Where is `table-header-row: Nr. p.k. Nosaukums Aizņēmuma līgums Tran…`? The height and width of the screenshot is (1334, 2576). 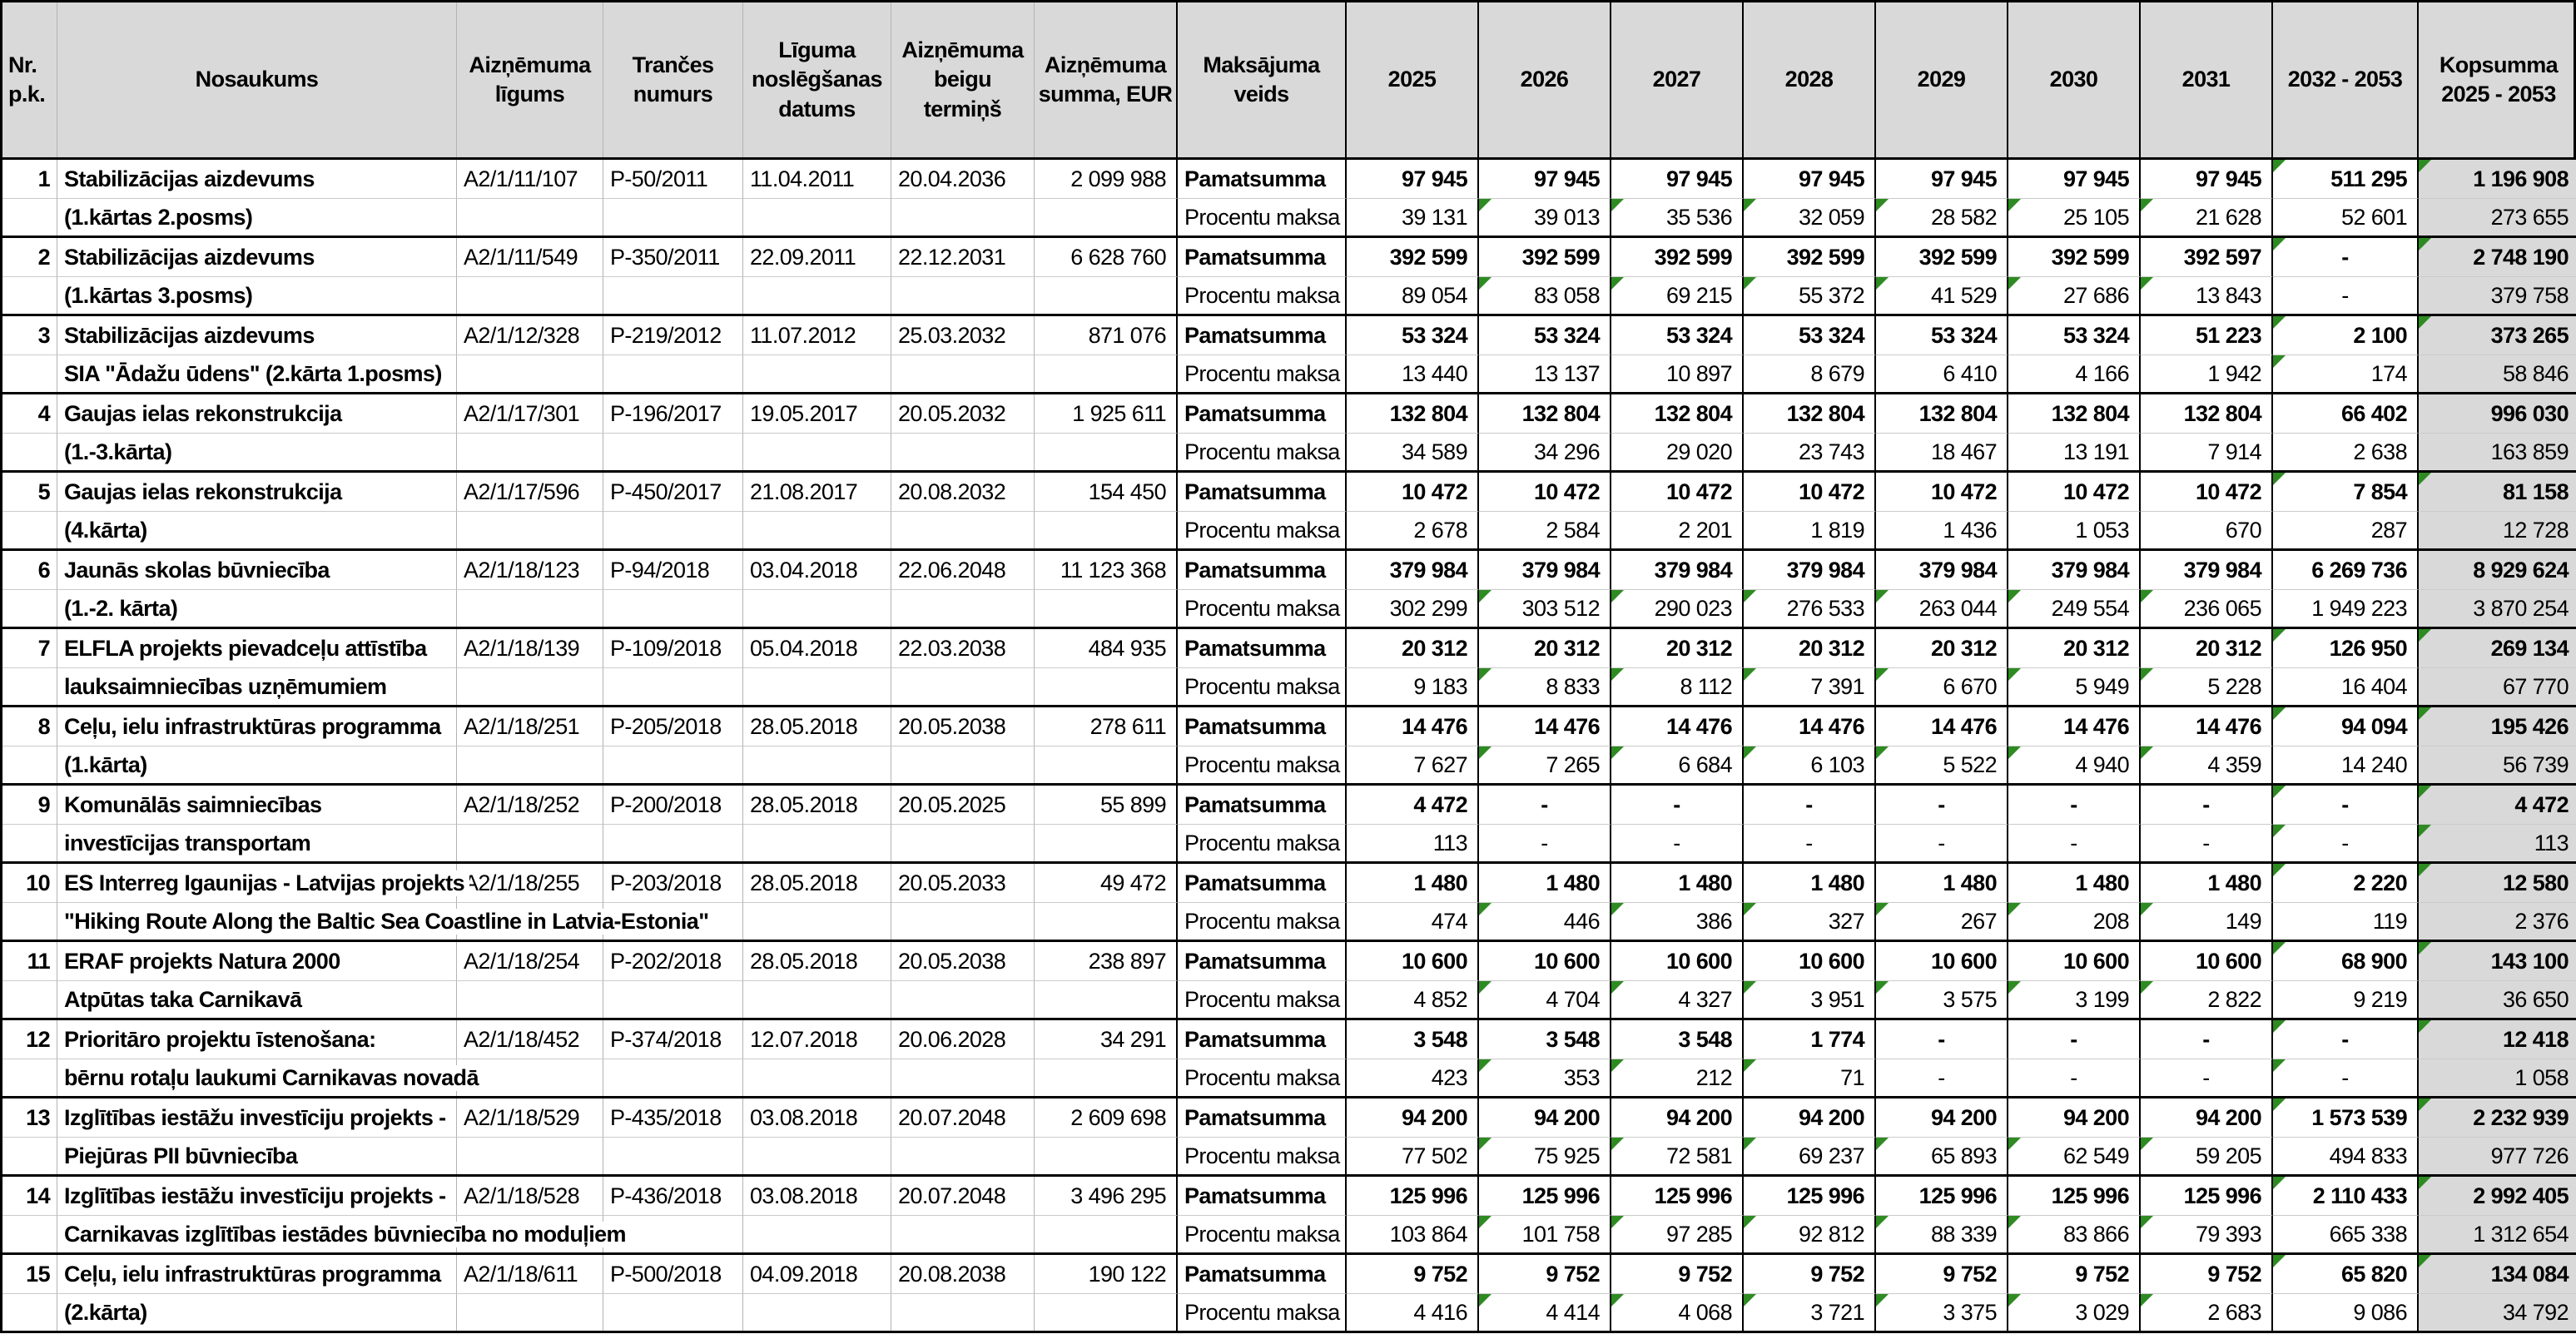 table-header-row: Nr. p.k. Nosaukums Aizņēmuma līgums Tran… is located at coordinates (1288, 81).